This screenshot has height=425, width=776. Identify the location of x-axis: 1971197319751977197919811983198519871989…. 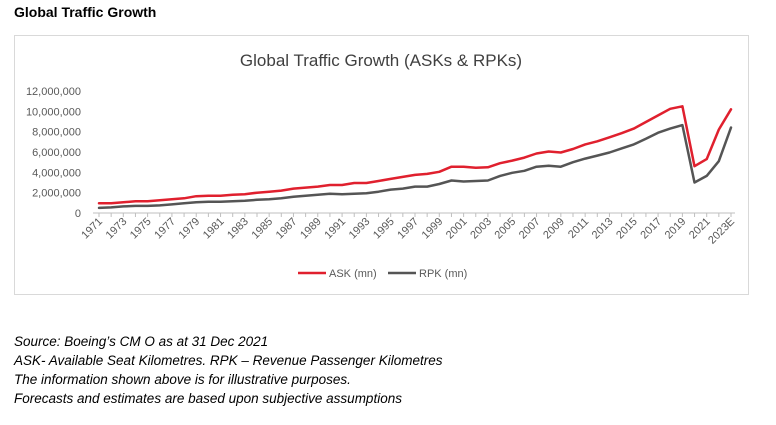
(408, 229).